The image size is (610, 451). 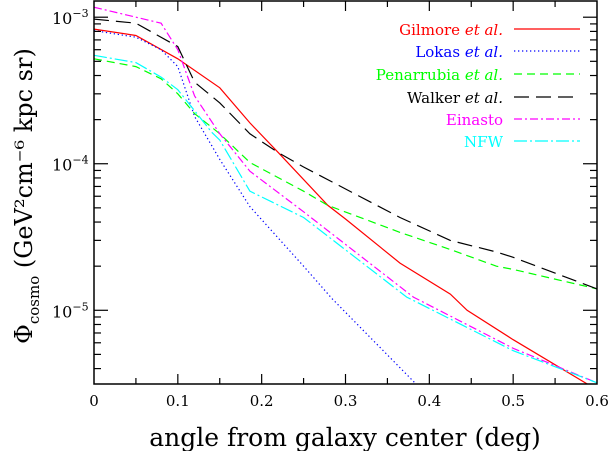 I want to click on y-tick-labels: 10⁻³ 10⁻⁴ 10⁻⁵, so click(x=70, y=164).